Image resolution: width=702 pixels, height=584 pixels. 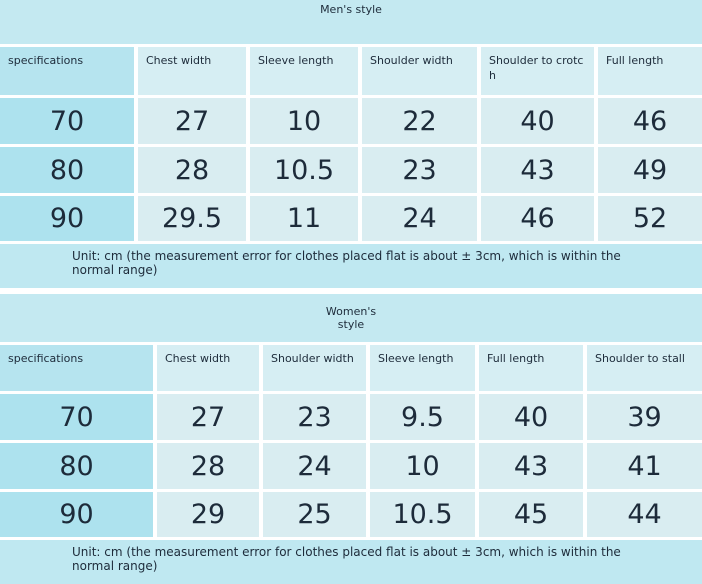 I want to click on data-cell: 41, so click(x=644, y=466).